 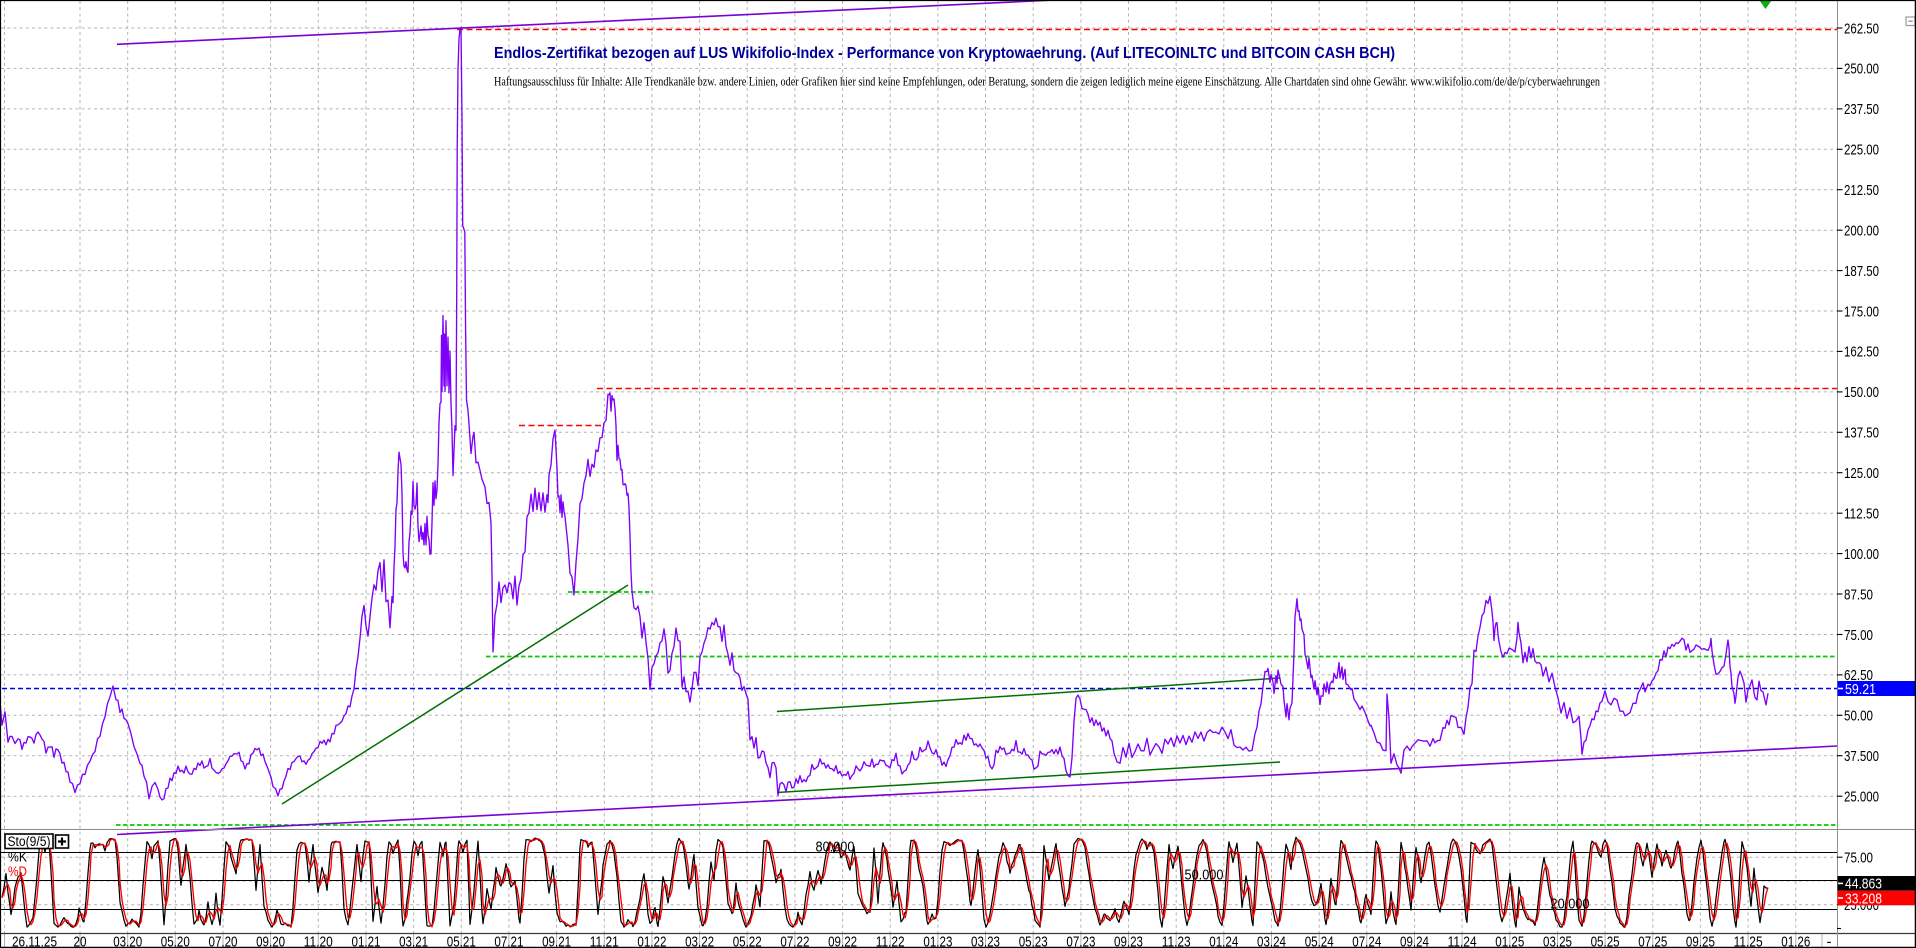 I want to click on svg-text: 03.25, so click(x=1557, y=940).